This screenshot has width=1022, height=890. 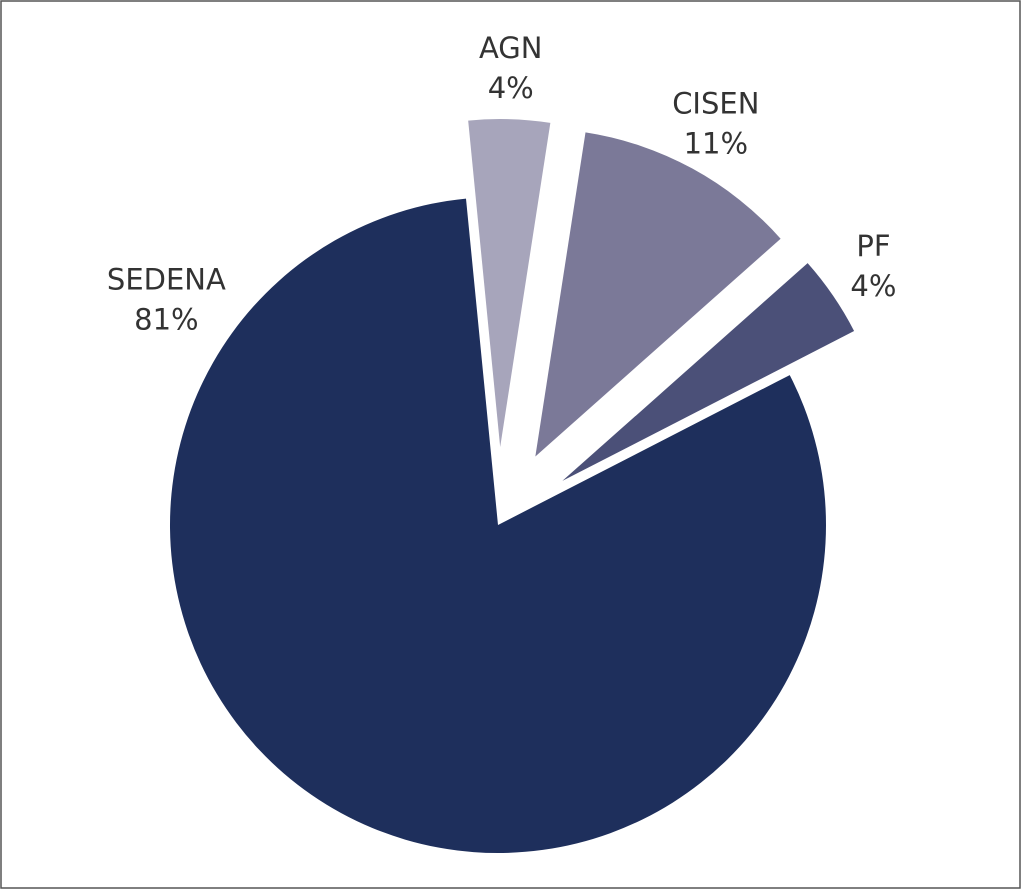 I want to click on slice-value-label: 81%, so click(x=166, y=319).